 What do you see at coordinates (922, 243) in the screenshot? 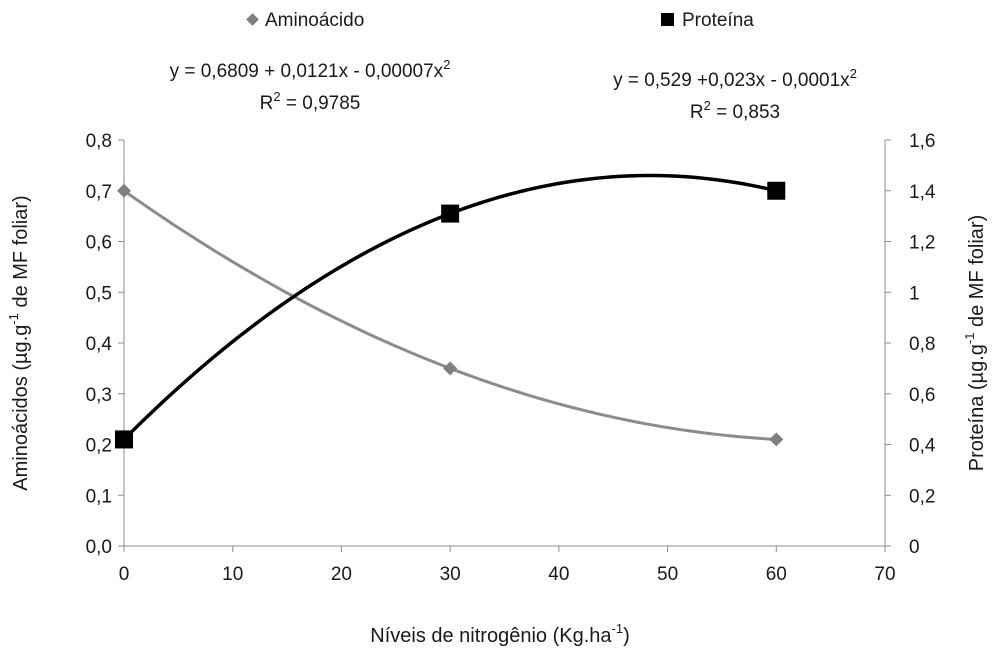
I see `y-right-tick-label: 1,2` at bounding box center [922, 243].